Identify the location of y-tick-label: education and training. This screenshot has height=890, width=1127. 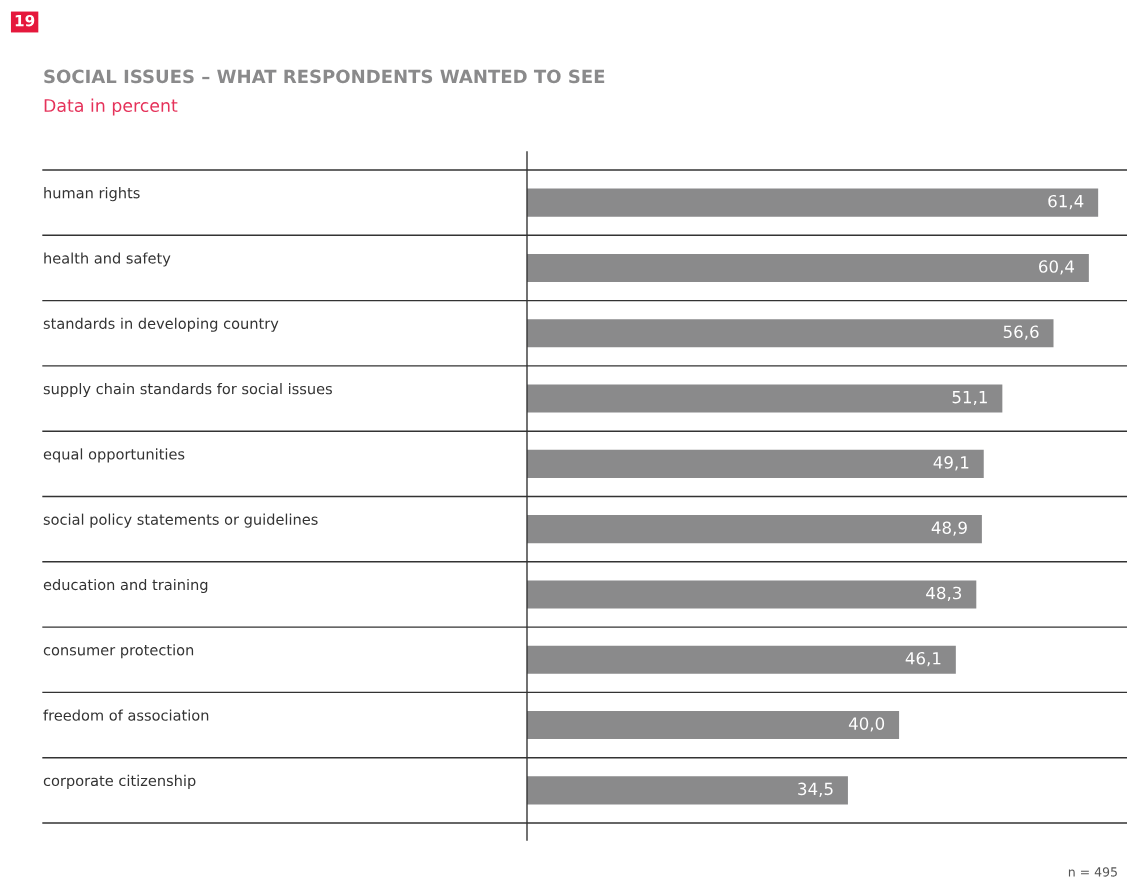
(125, 586).